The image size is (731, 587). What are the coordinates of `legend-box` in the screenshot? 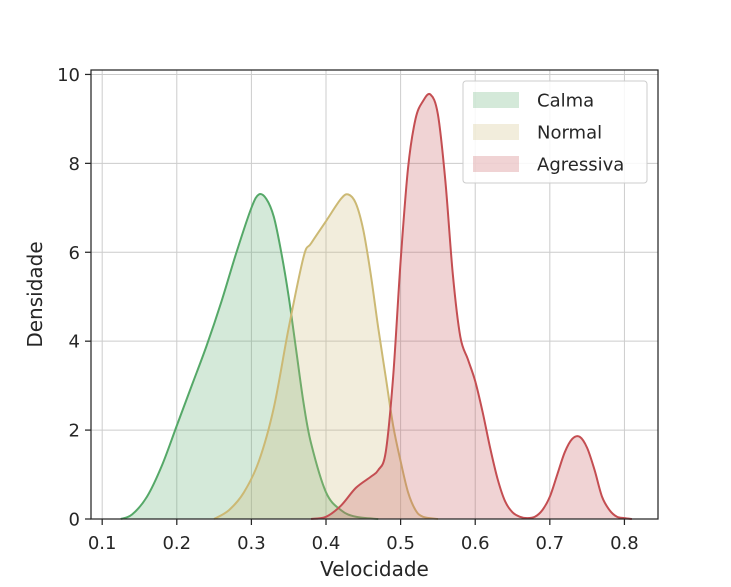 It's located at (555, 132).